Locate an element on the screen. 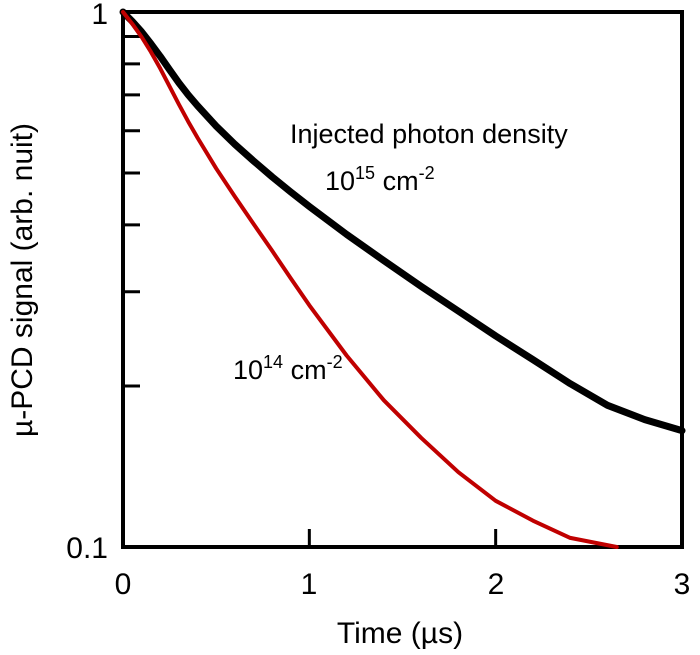  annotation-base: 10 is located at coordinates (340, 181).